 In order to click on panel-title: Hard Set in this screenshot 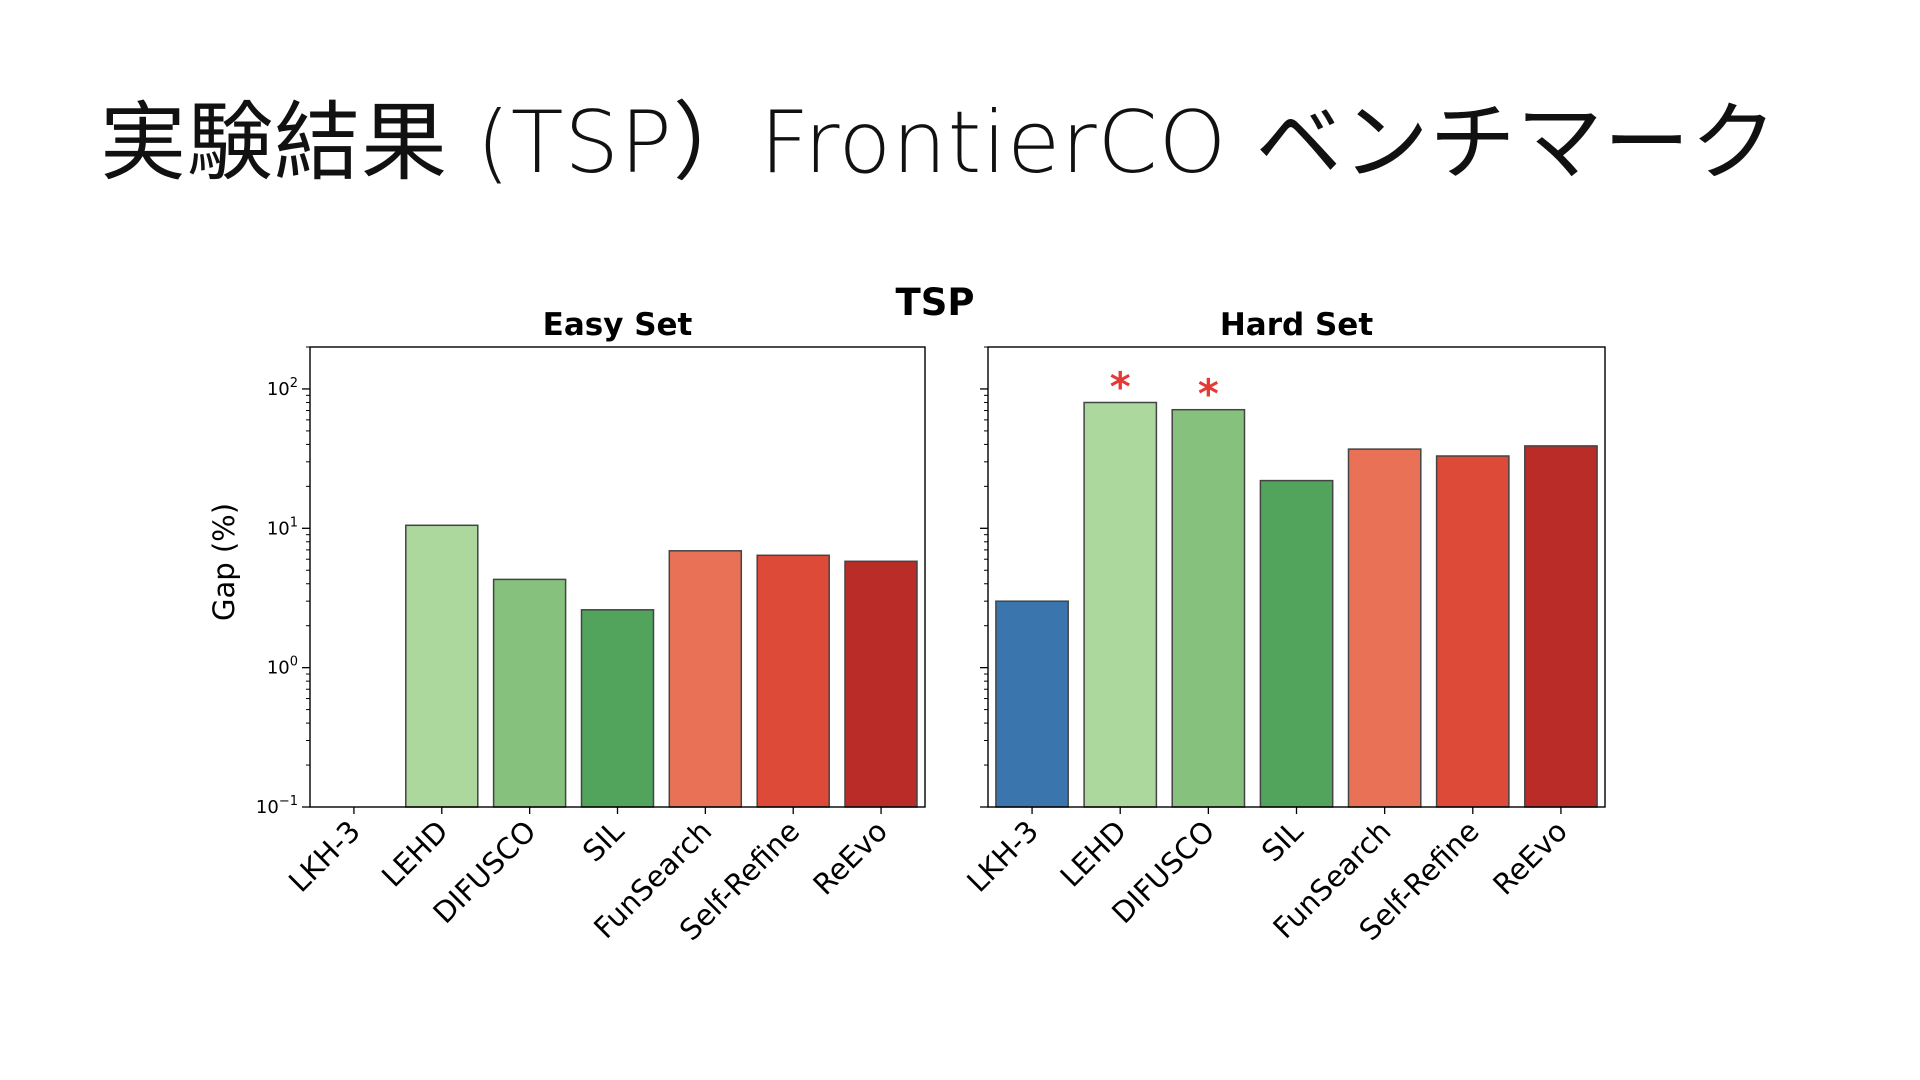, I will do `click(1296, 325)`.